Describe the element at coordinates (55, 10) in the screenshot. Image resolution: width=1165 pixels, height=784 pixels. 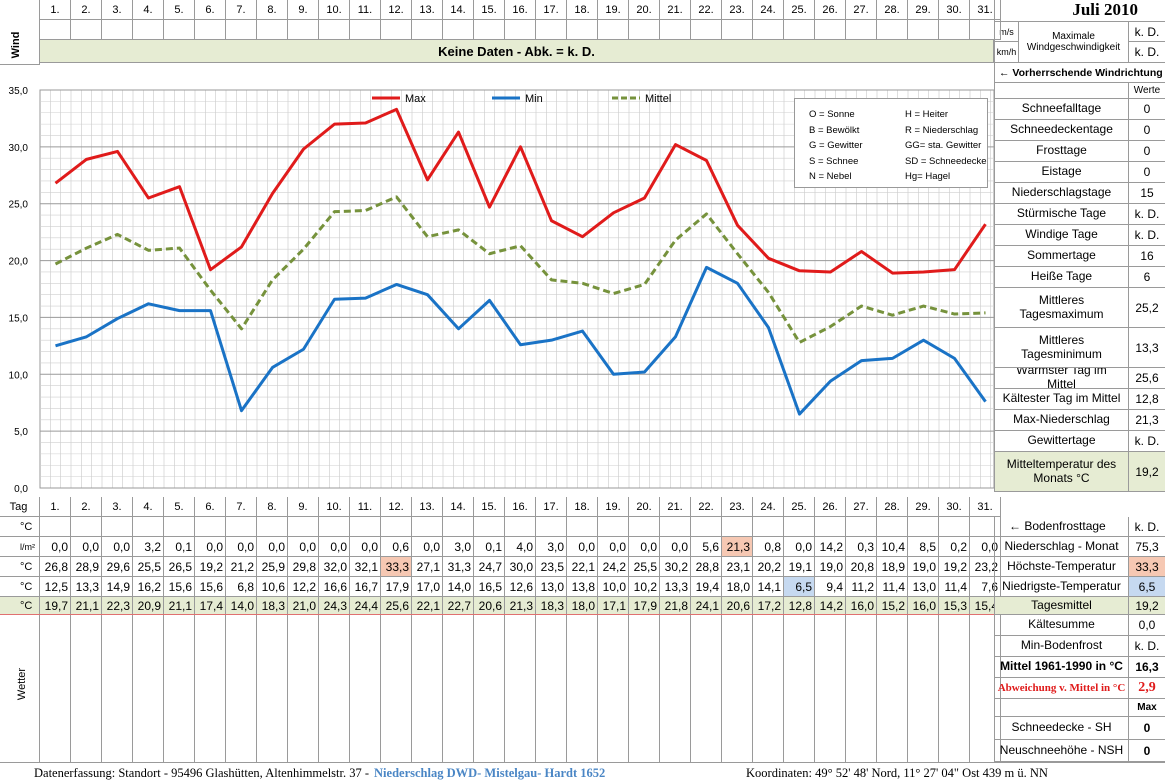
I see `day-header-cell: 1.` at that location.